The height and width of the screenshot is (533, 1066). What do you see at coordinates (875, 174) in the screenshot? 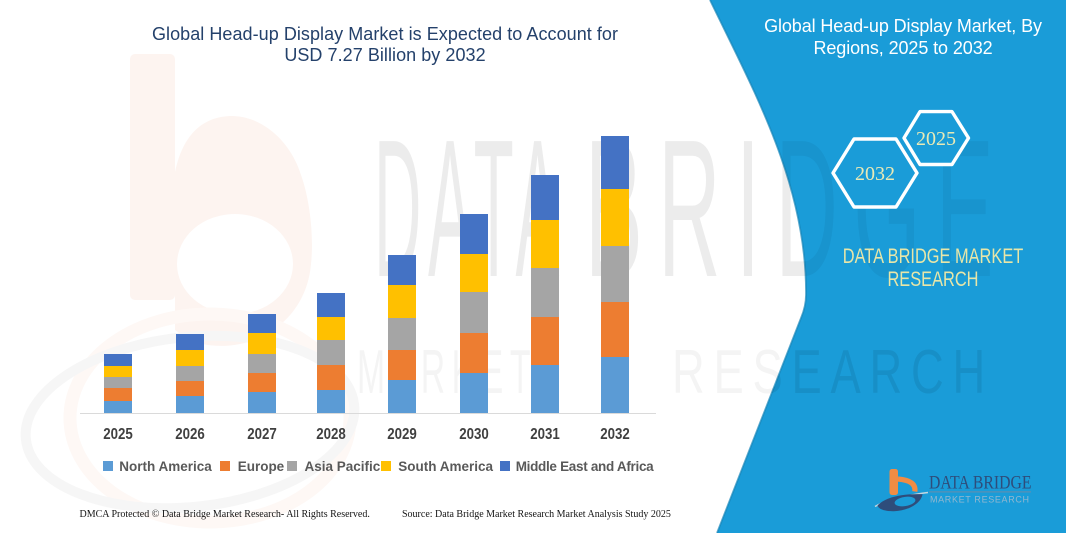
I see `svg-text: 2032` at bounding box center [875, 174].